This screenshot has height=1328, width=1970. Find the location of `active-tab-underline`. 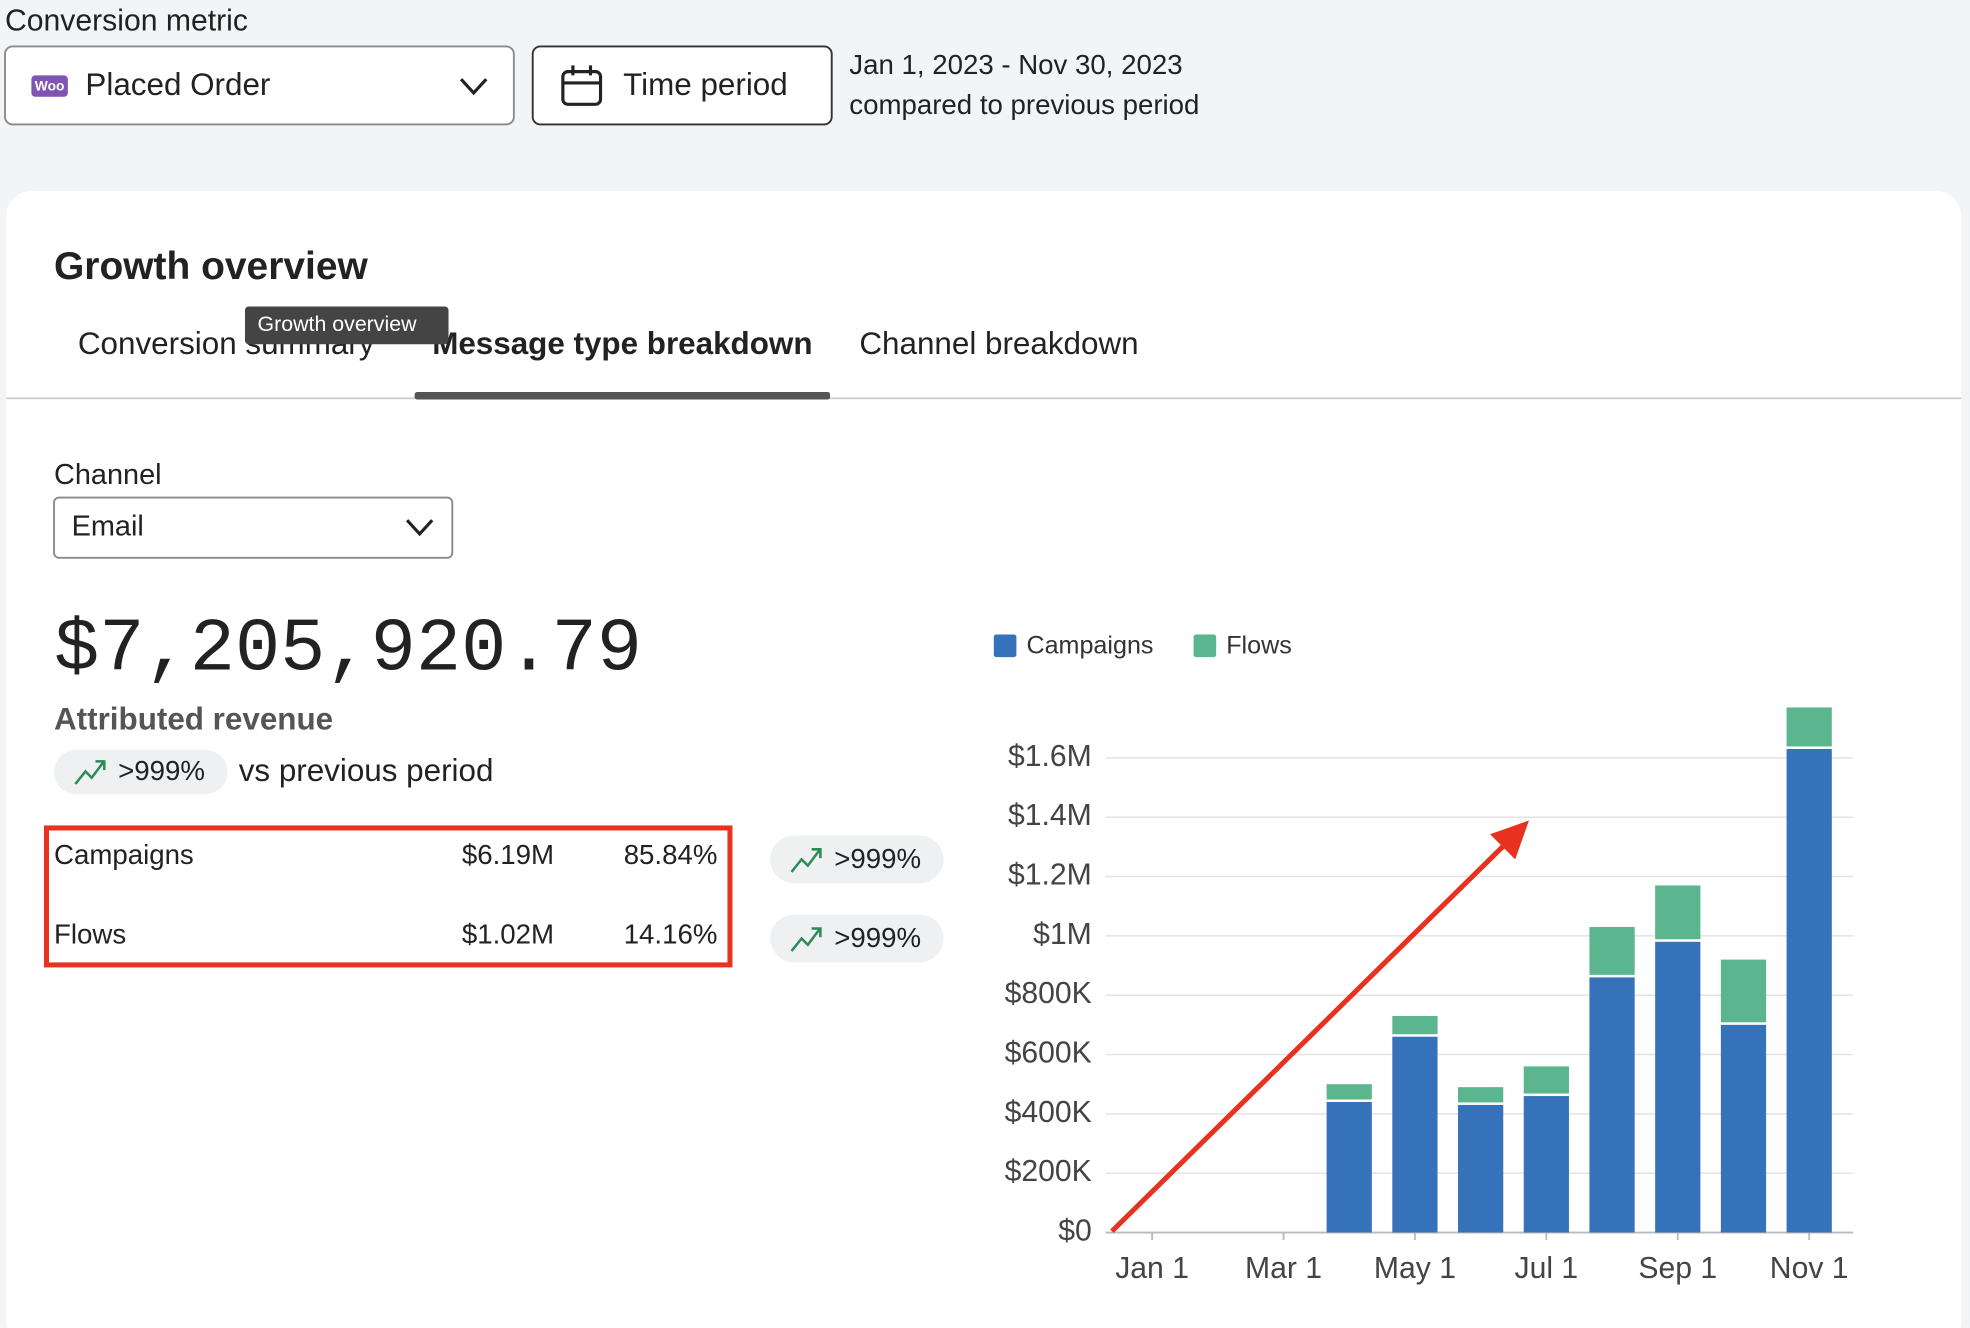

active-tab-underline is located at coordinates (622, 395).